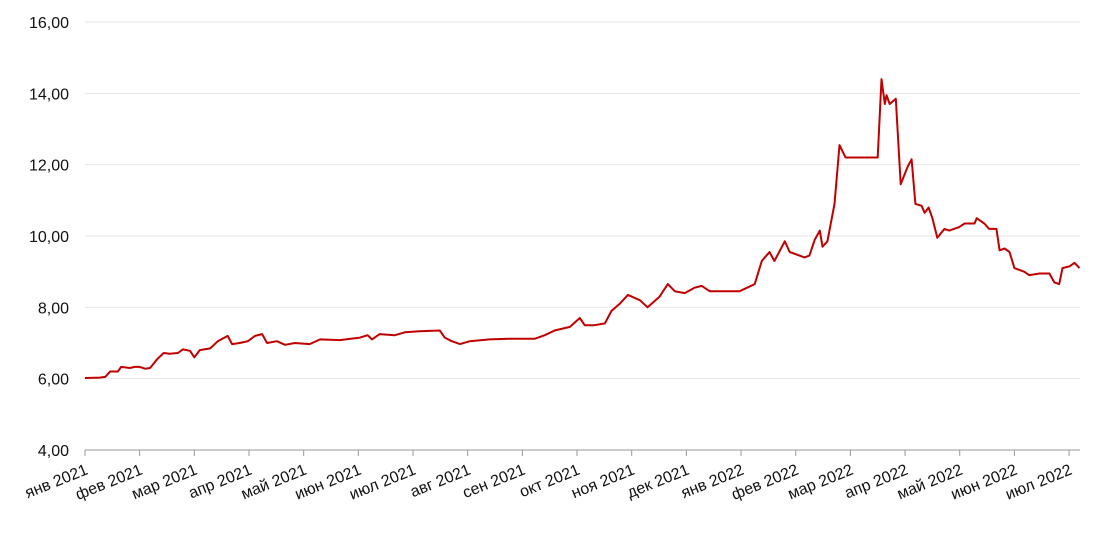 Image resolution: width=1100 pixels, height=534 pixels. Describe the element at coordinates (53, 308) in the screenshot. I see `y-tick-label: 8,00` at that location.